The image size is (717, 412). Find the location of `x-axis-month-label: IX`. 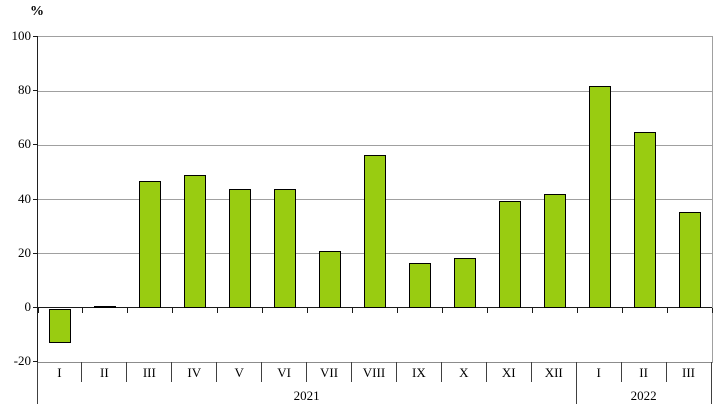

x-axis-month-label: IX is located at coordinates (419, 372).